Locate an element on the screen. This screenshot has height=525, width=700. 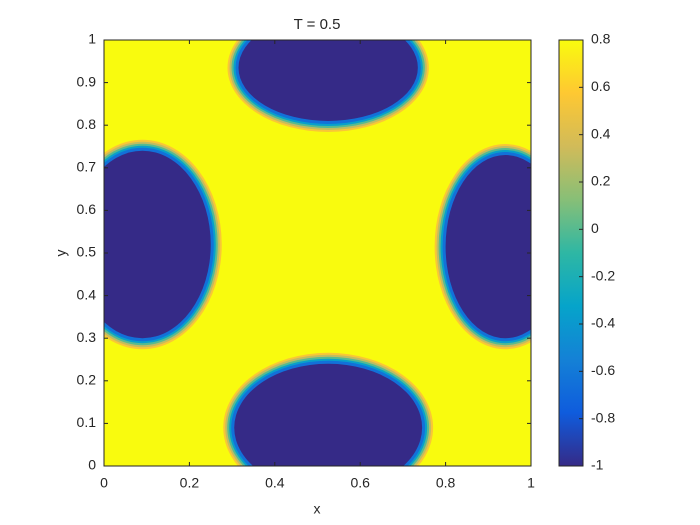
x-tick-label: 0.4 is located at coordinates (275, 483).